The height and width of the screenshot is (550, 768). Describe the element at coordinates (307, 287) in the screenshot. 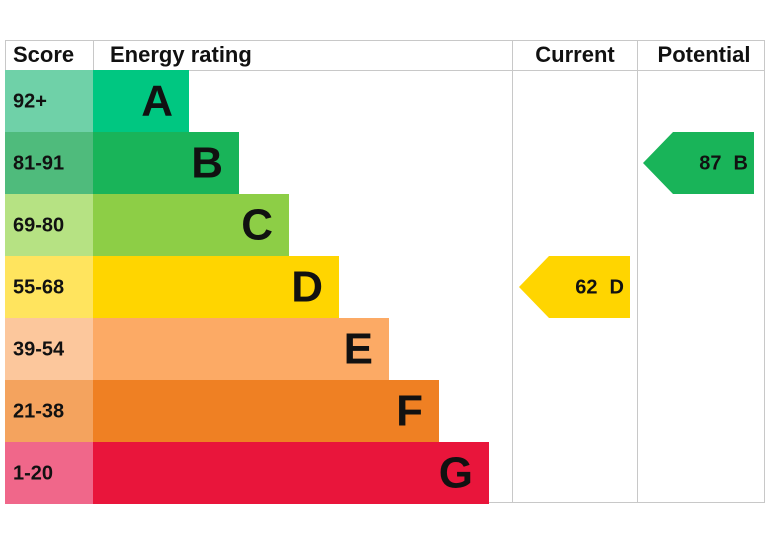

I see `rating-letter: D` at that location.